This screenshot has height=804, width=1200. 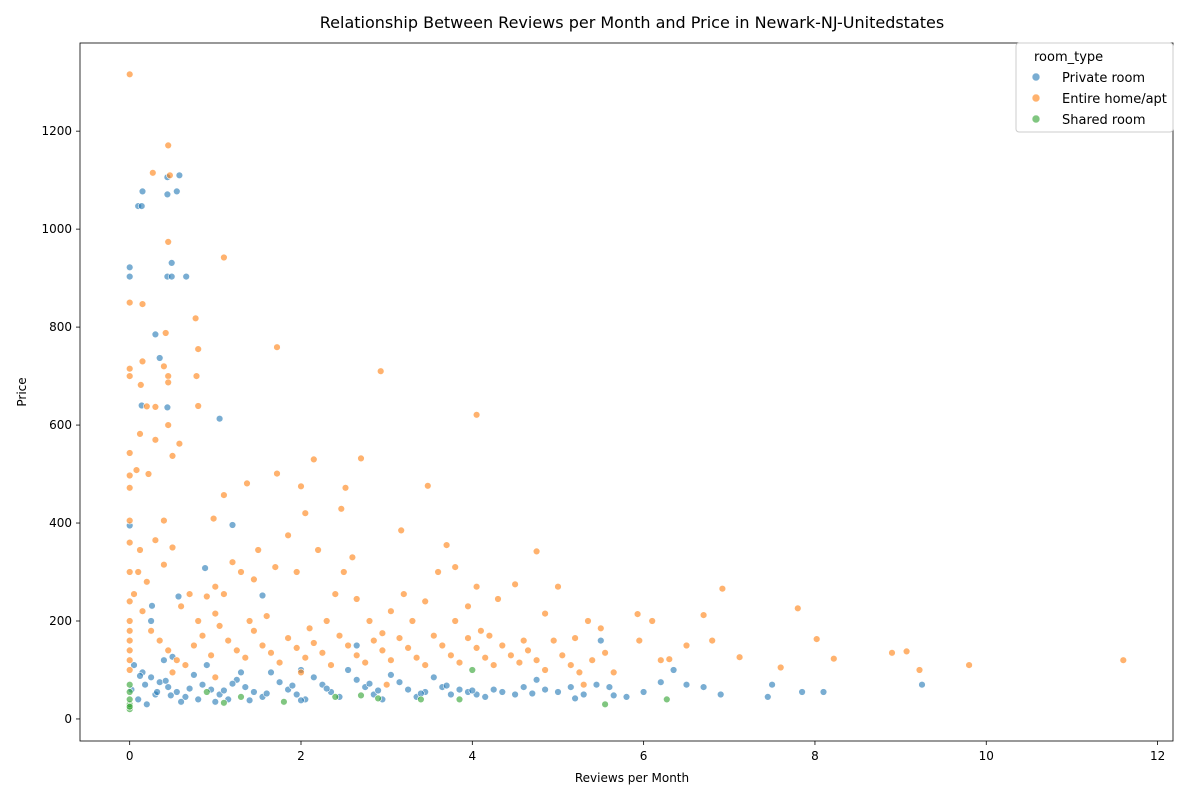 I want to click on x-tick-label: 8, so click(x=815, y=756).